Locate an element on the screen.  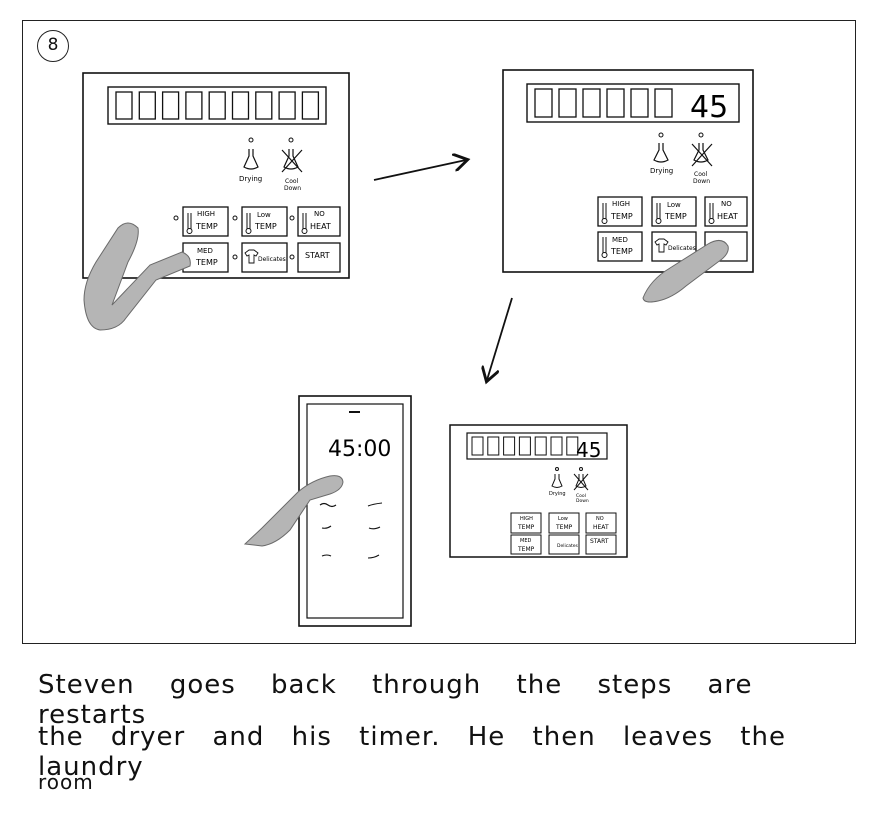
low-temp-button-3: Low TEMP is located at coordinates (564, 523).